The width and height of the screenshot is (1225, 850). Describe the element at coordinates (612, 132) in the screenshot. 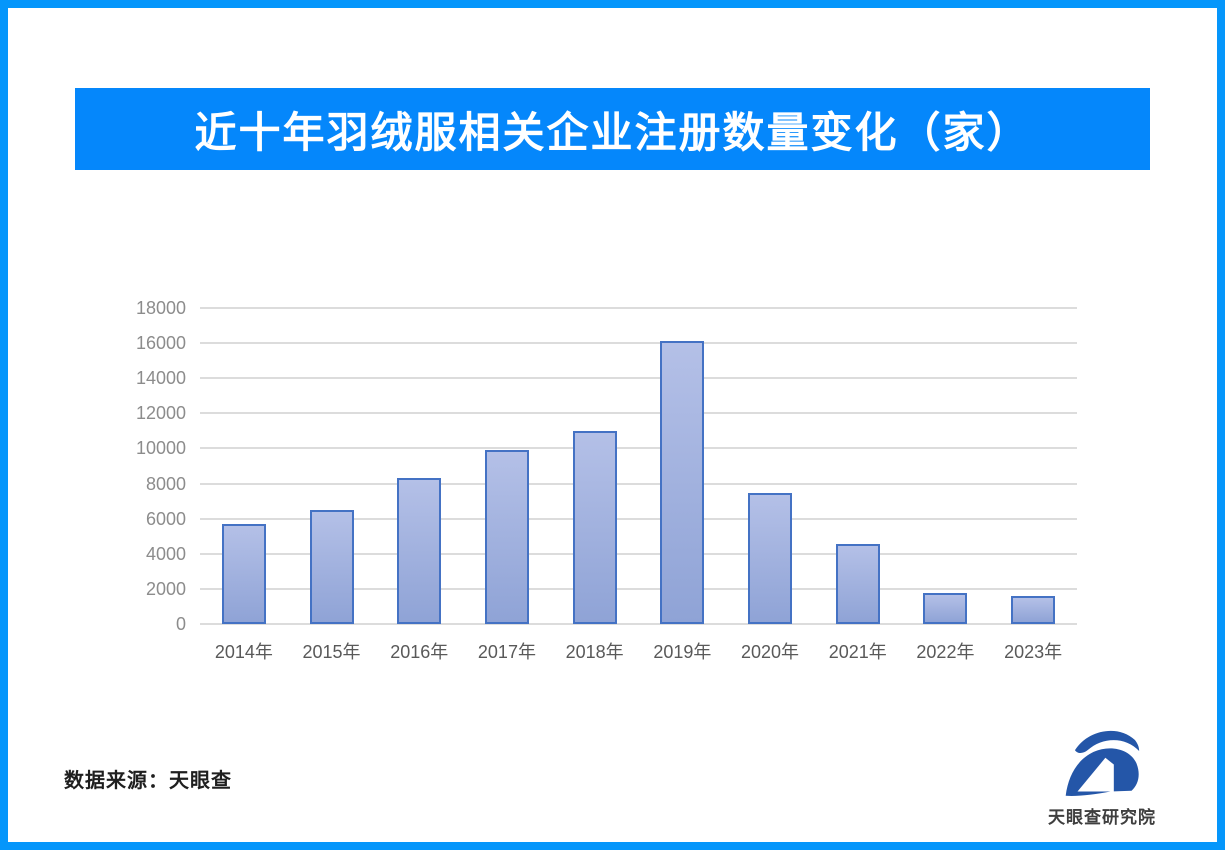

I see `page-title: 近十年羽绒服相关企业注册数量变化（家）` at that location.